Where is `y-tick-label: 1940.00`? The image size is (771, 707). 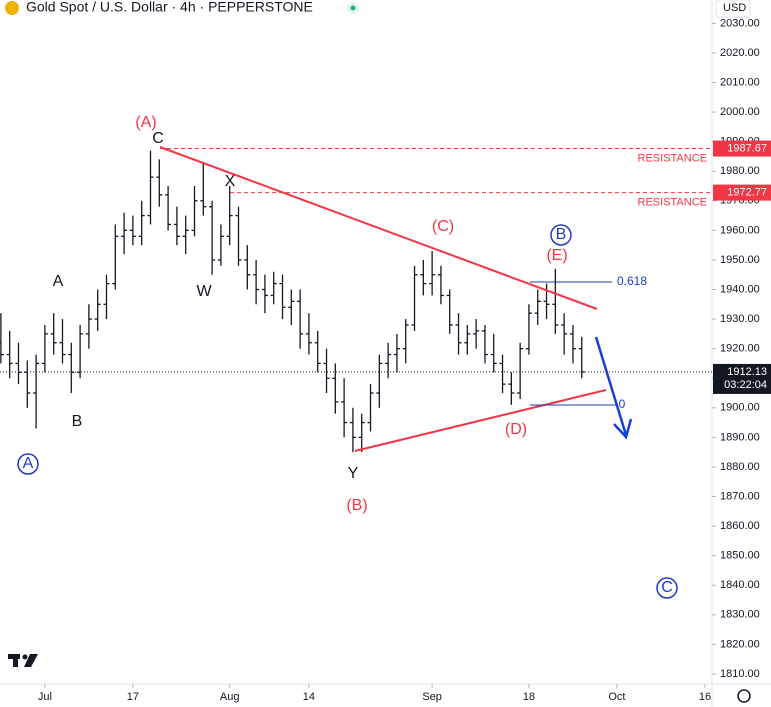 y-tick-label: 1940.00 is located at coordinates (740, 289).